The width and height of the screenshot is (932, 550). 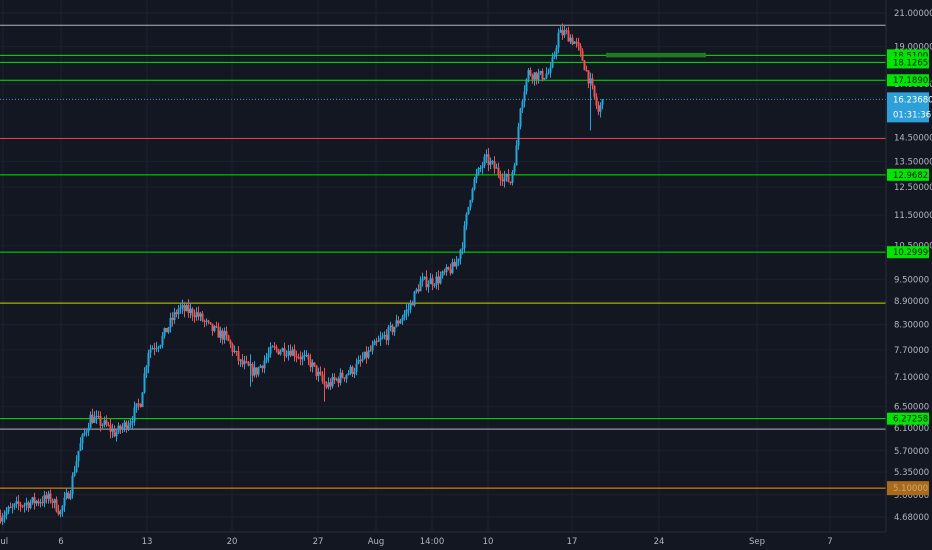 I want to click on time-tick-label: 24, so click(x=659, y=542).